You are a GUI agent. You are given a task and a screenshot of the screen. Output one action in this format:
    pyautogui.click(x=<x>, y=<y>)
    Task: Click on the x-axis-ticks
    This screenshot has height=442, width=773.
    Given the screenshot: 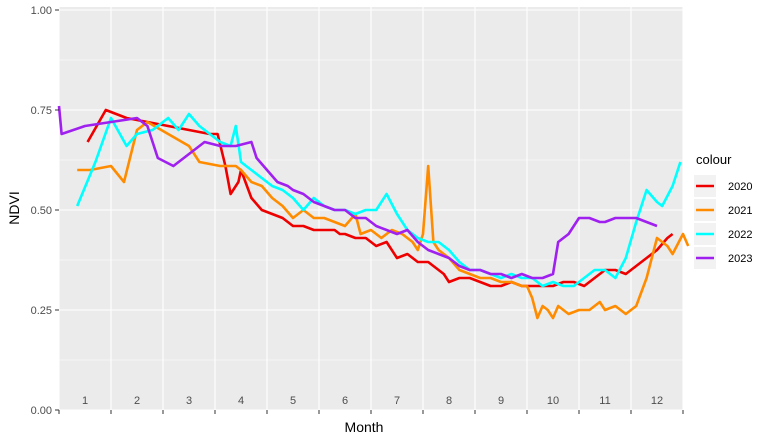 What is the action you would take?
    pyautogui.click(x=371, y=412)
    